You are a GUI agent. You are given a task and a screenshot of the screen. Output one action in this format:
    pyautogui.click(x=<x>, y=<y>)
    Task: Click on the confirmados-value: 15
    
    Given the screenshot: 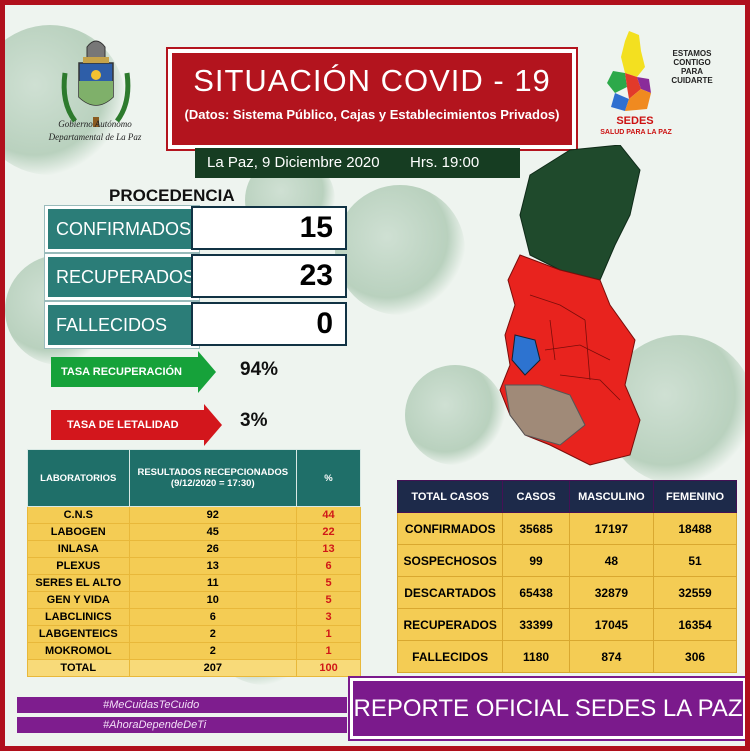 What is the action you would take?
    pyautogui.click(x=269, y=228)
    